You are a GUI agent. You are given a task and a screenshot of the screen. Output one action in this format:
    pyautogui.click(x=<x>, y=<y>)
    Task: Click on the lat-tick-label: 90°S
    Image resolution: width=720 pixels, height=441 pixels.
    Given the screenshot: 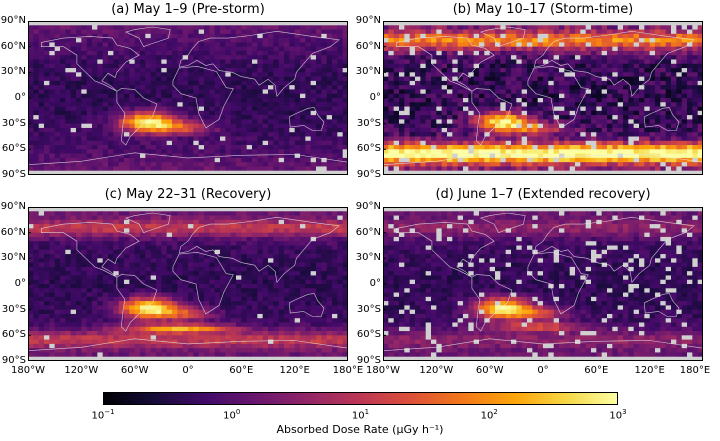 What is the action you would take?
    pyautogui.click(x=368, y=174)
    